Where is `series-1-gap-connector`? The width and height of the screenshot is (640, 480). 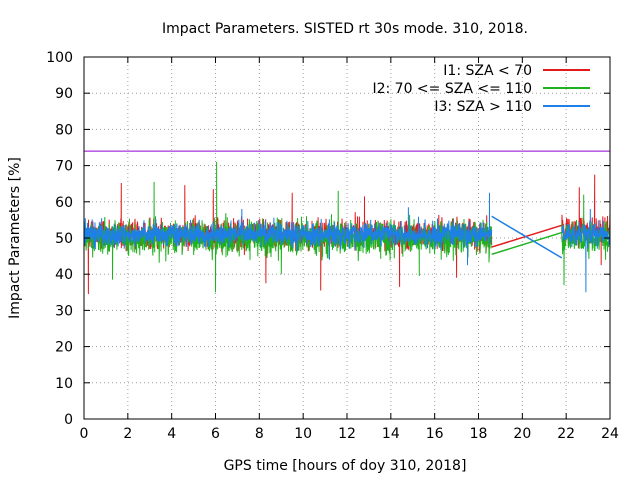 series-1-gap-connector is located at coordinates (527, 236).